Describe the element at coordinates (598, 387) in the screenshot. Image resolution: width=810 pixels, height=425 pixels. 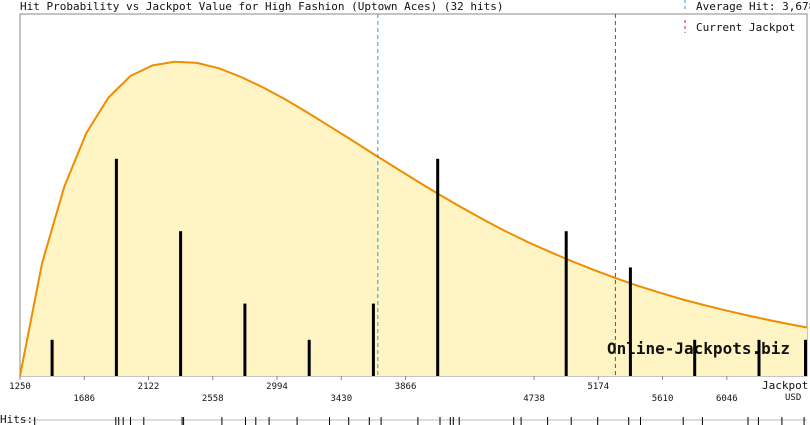
I see `x-tick-label: 5174` at that location.